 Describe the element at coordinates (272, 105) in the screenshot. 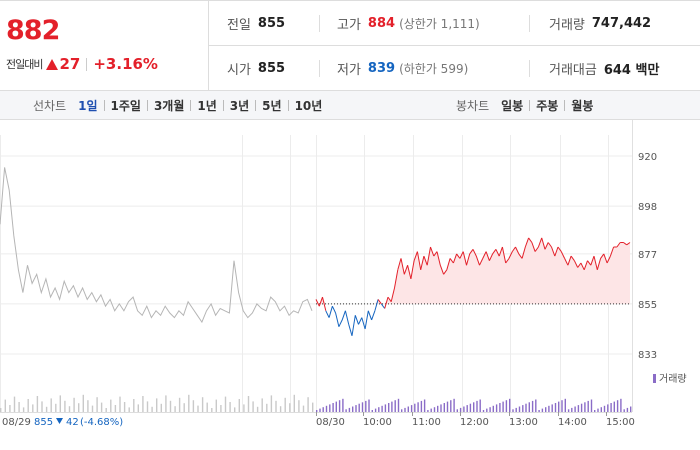

I see `tab-5y: 5년` at that location.